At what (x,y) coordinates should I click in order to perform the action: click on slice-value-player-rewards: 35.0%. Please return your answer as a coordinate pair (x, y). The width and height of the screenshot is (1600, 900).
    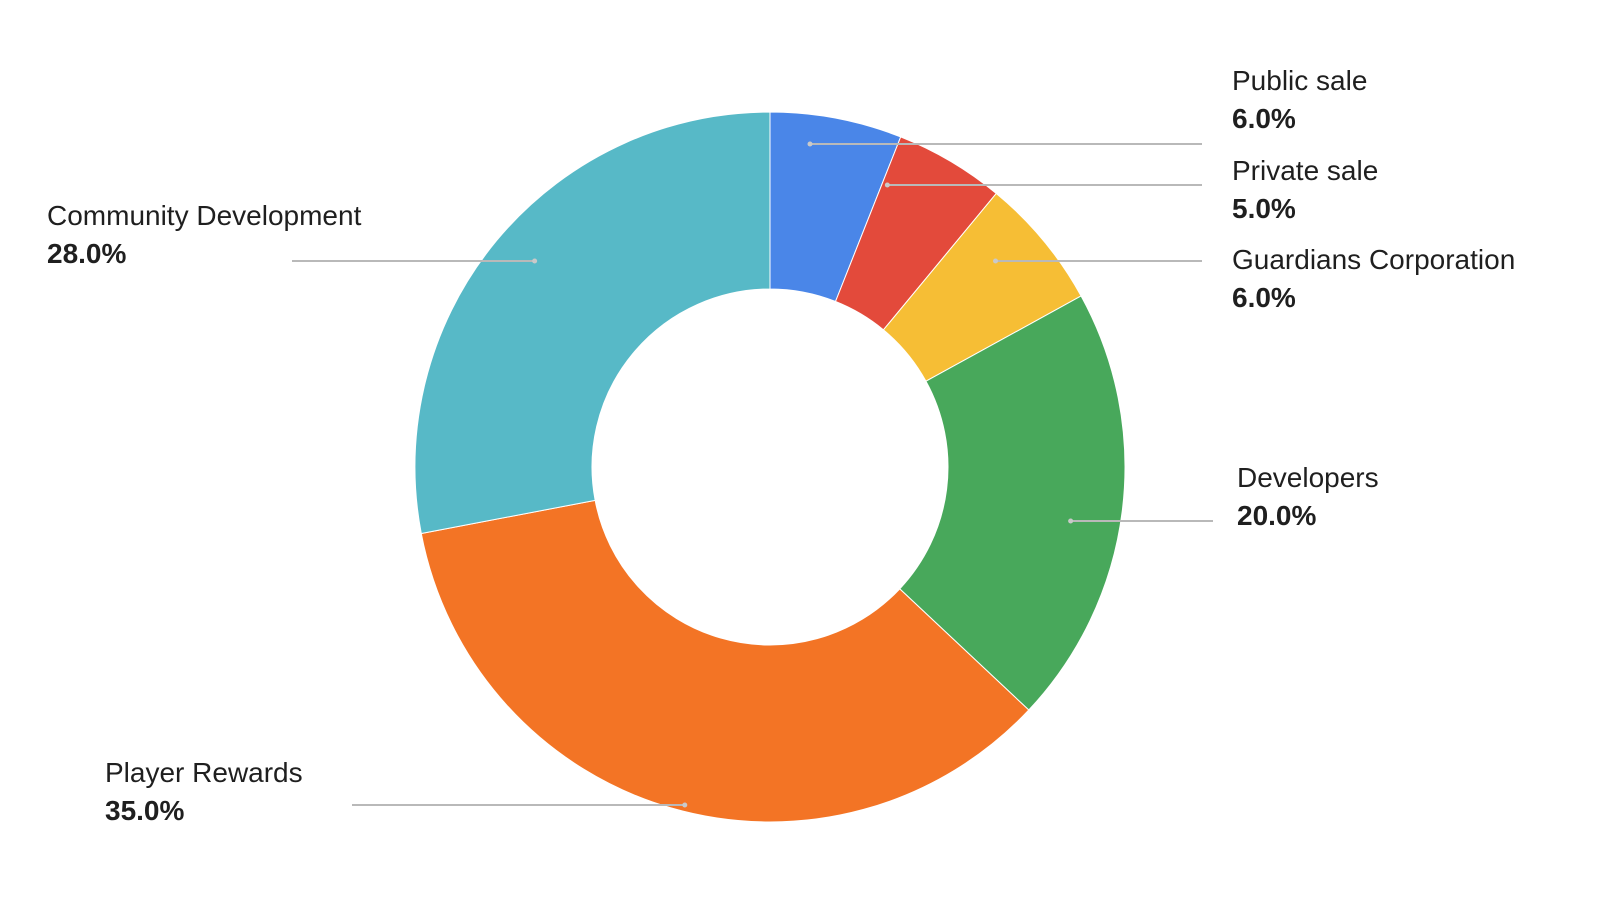
    Looking at the image, I should click on (144, 810).